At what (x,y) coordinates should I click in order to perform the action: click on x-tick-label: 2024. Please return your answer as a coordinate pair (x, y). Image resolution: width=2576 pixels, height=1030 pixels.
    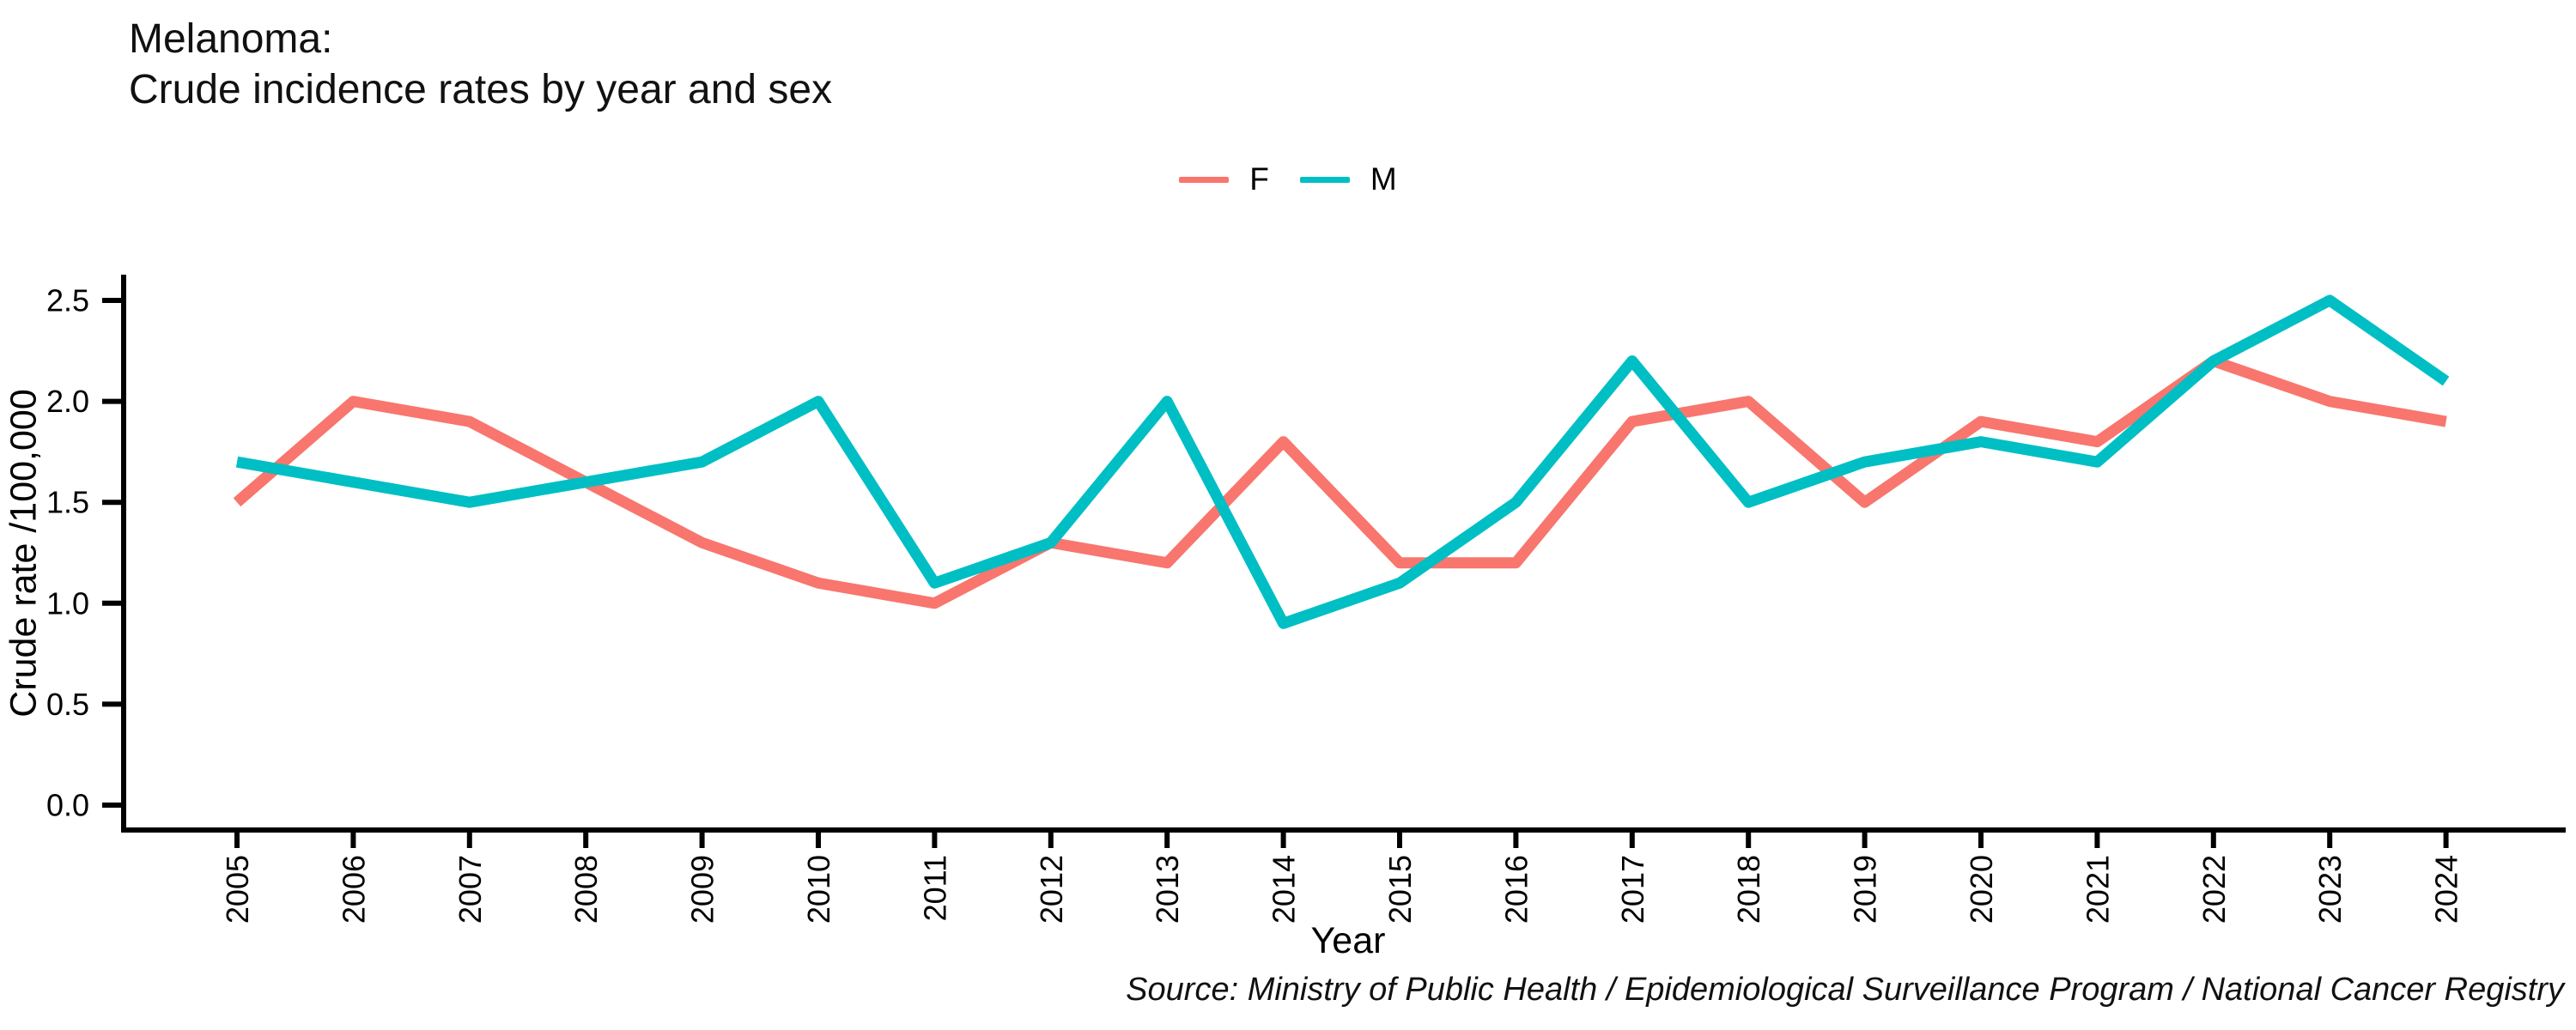
    Looking at the image, I should click on (2446, 889).